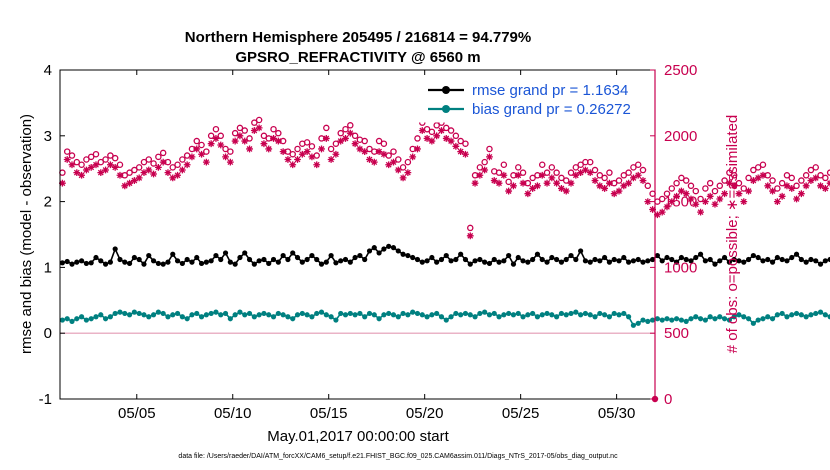 The image size is (830, 470). Describe the element at coordinates (45, 399) in the screenshot. I see `y-tick-label: -1` at that location.